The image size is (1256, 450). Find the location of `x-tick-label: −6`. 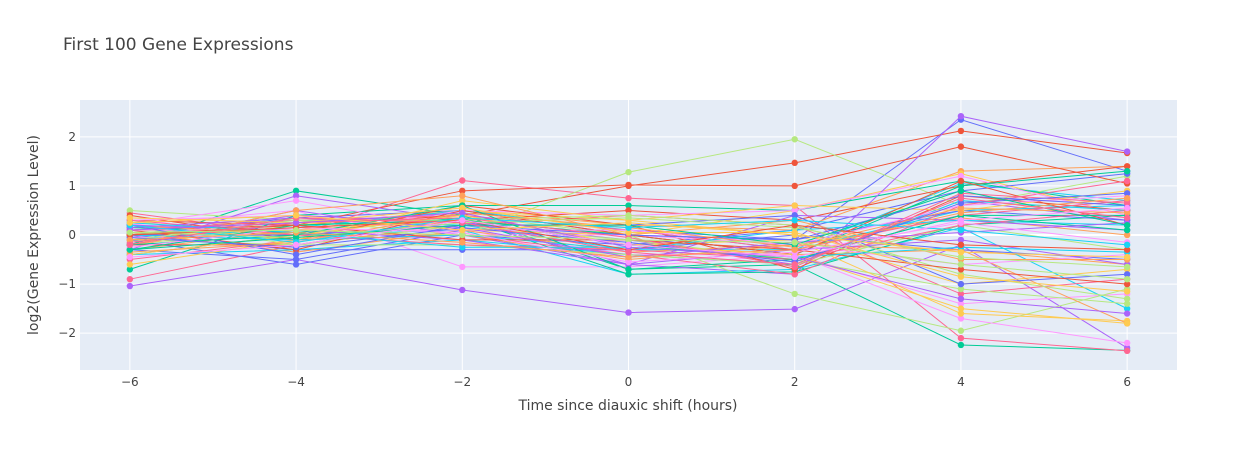

x-tick-label: −6 is located at coordinates (130, 382).